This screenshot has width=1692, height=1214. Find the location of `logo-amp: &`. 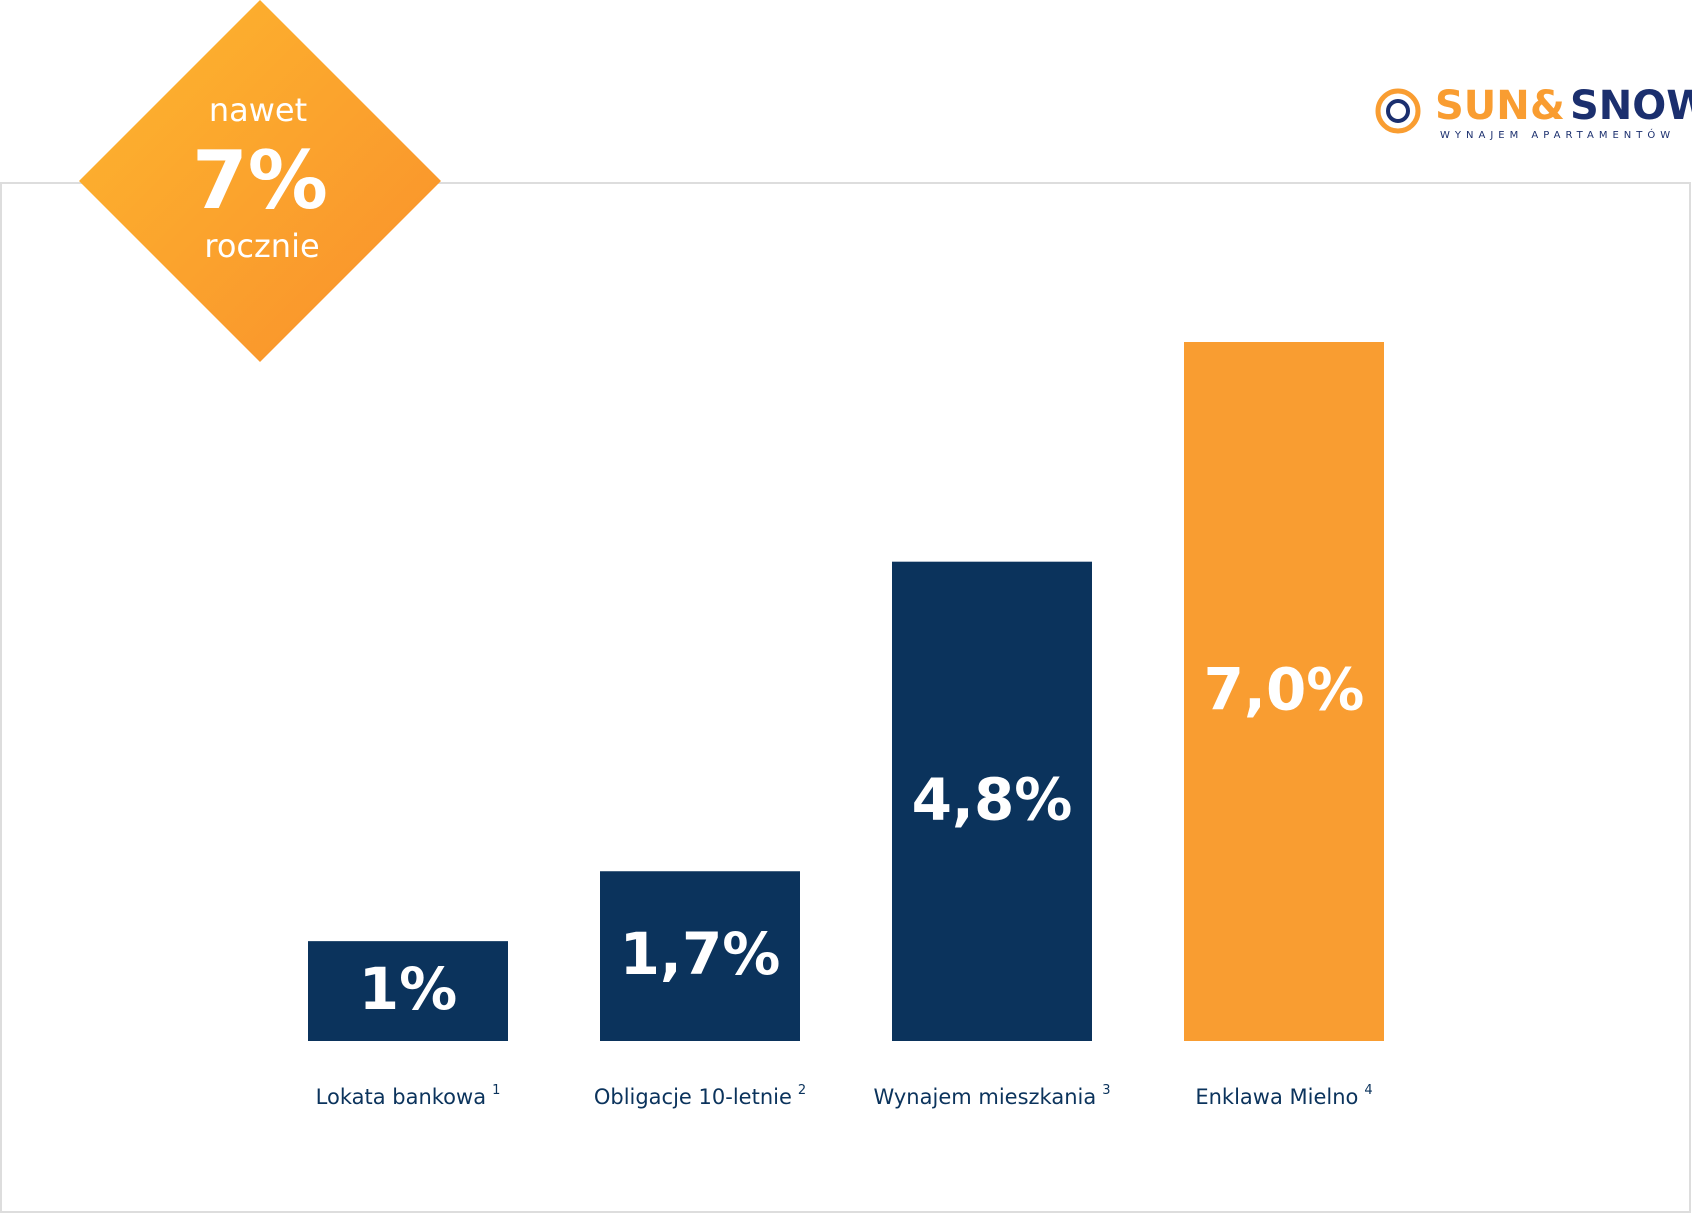

logo-amp: & is located at coordinates (1547, 106).